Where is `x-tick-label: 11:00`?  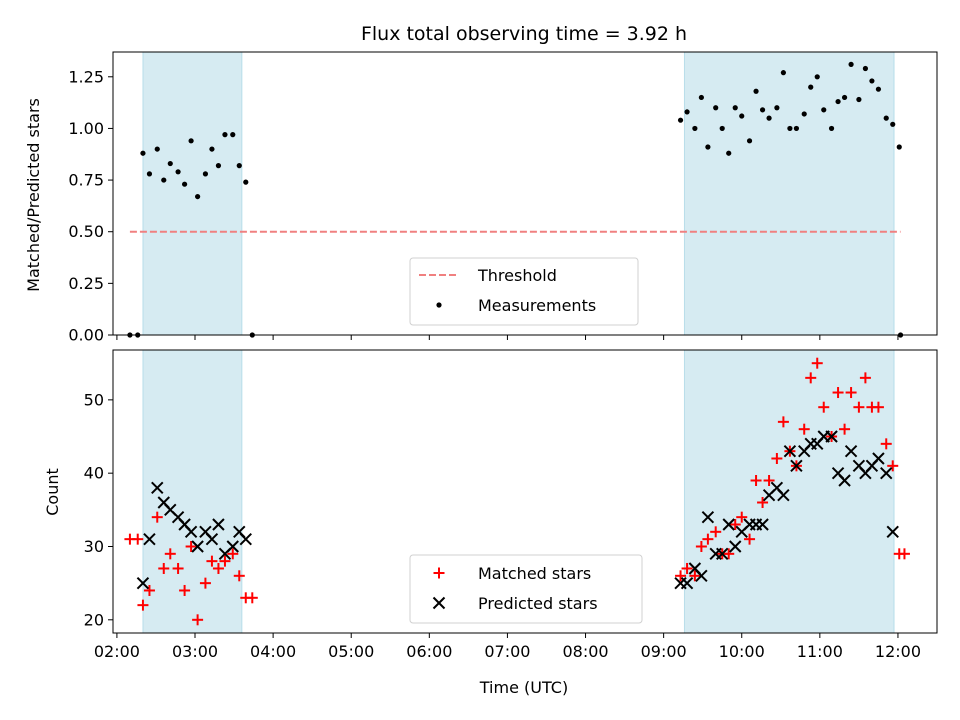
x-tick-label: 11:00 is located at coordinates (820, 651).